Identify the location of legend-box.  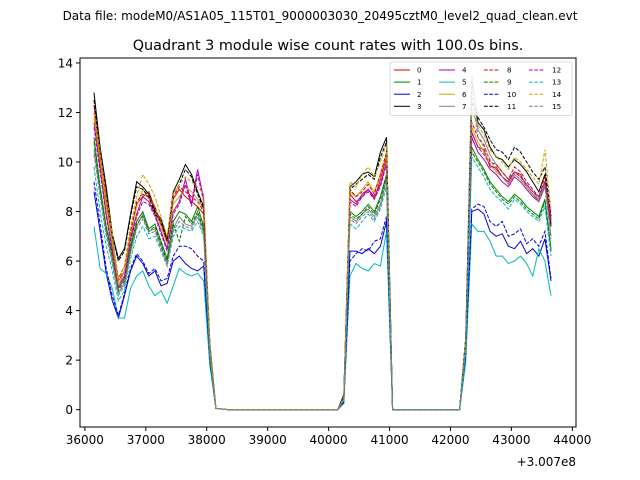
(481, 88).